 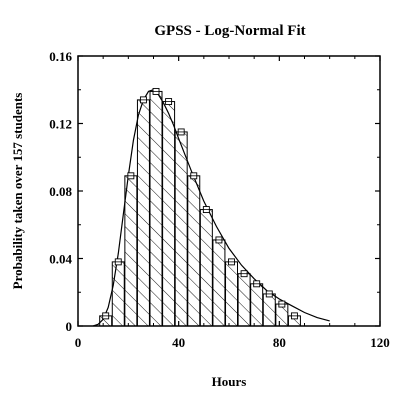 I want to click on chart-title: GPSS - Log-Normal Fit, so click(x=229, y=31).